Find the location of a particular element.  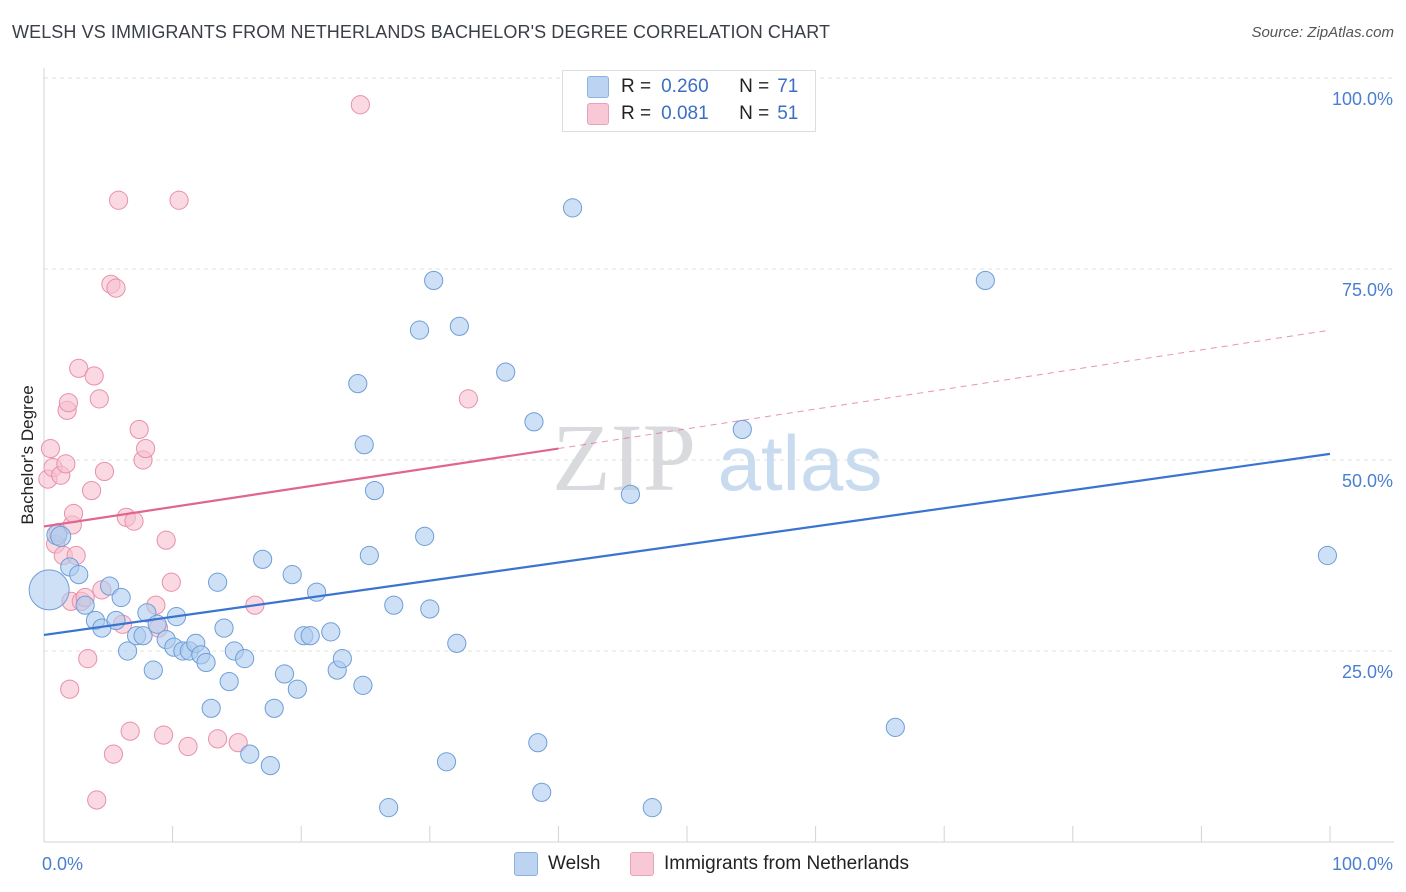

legend-series: Welsh Immigrants from Netherlands is located at coordinates (703, 865).